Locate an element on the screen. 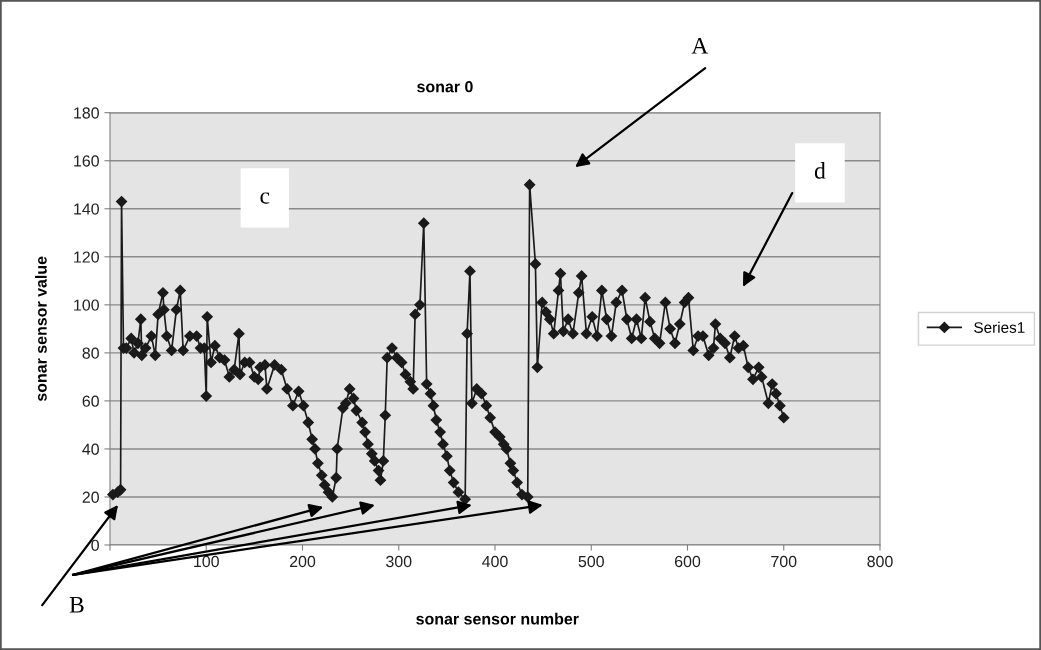  x-tick-label: 300 is located at coordinates (399, 561).